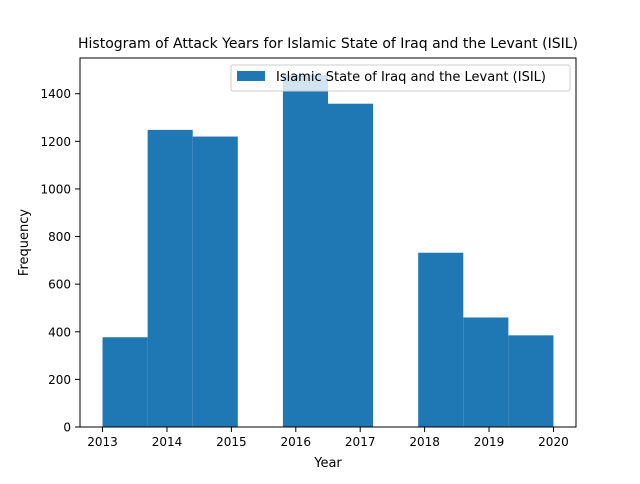  What do you see at coordinates (59, 380) in the screenshot?
I see `y-tick-label-1: 200` at bounding box center [59, 380].